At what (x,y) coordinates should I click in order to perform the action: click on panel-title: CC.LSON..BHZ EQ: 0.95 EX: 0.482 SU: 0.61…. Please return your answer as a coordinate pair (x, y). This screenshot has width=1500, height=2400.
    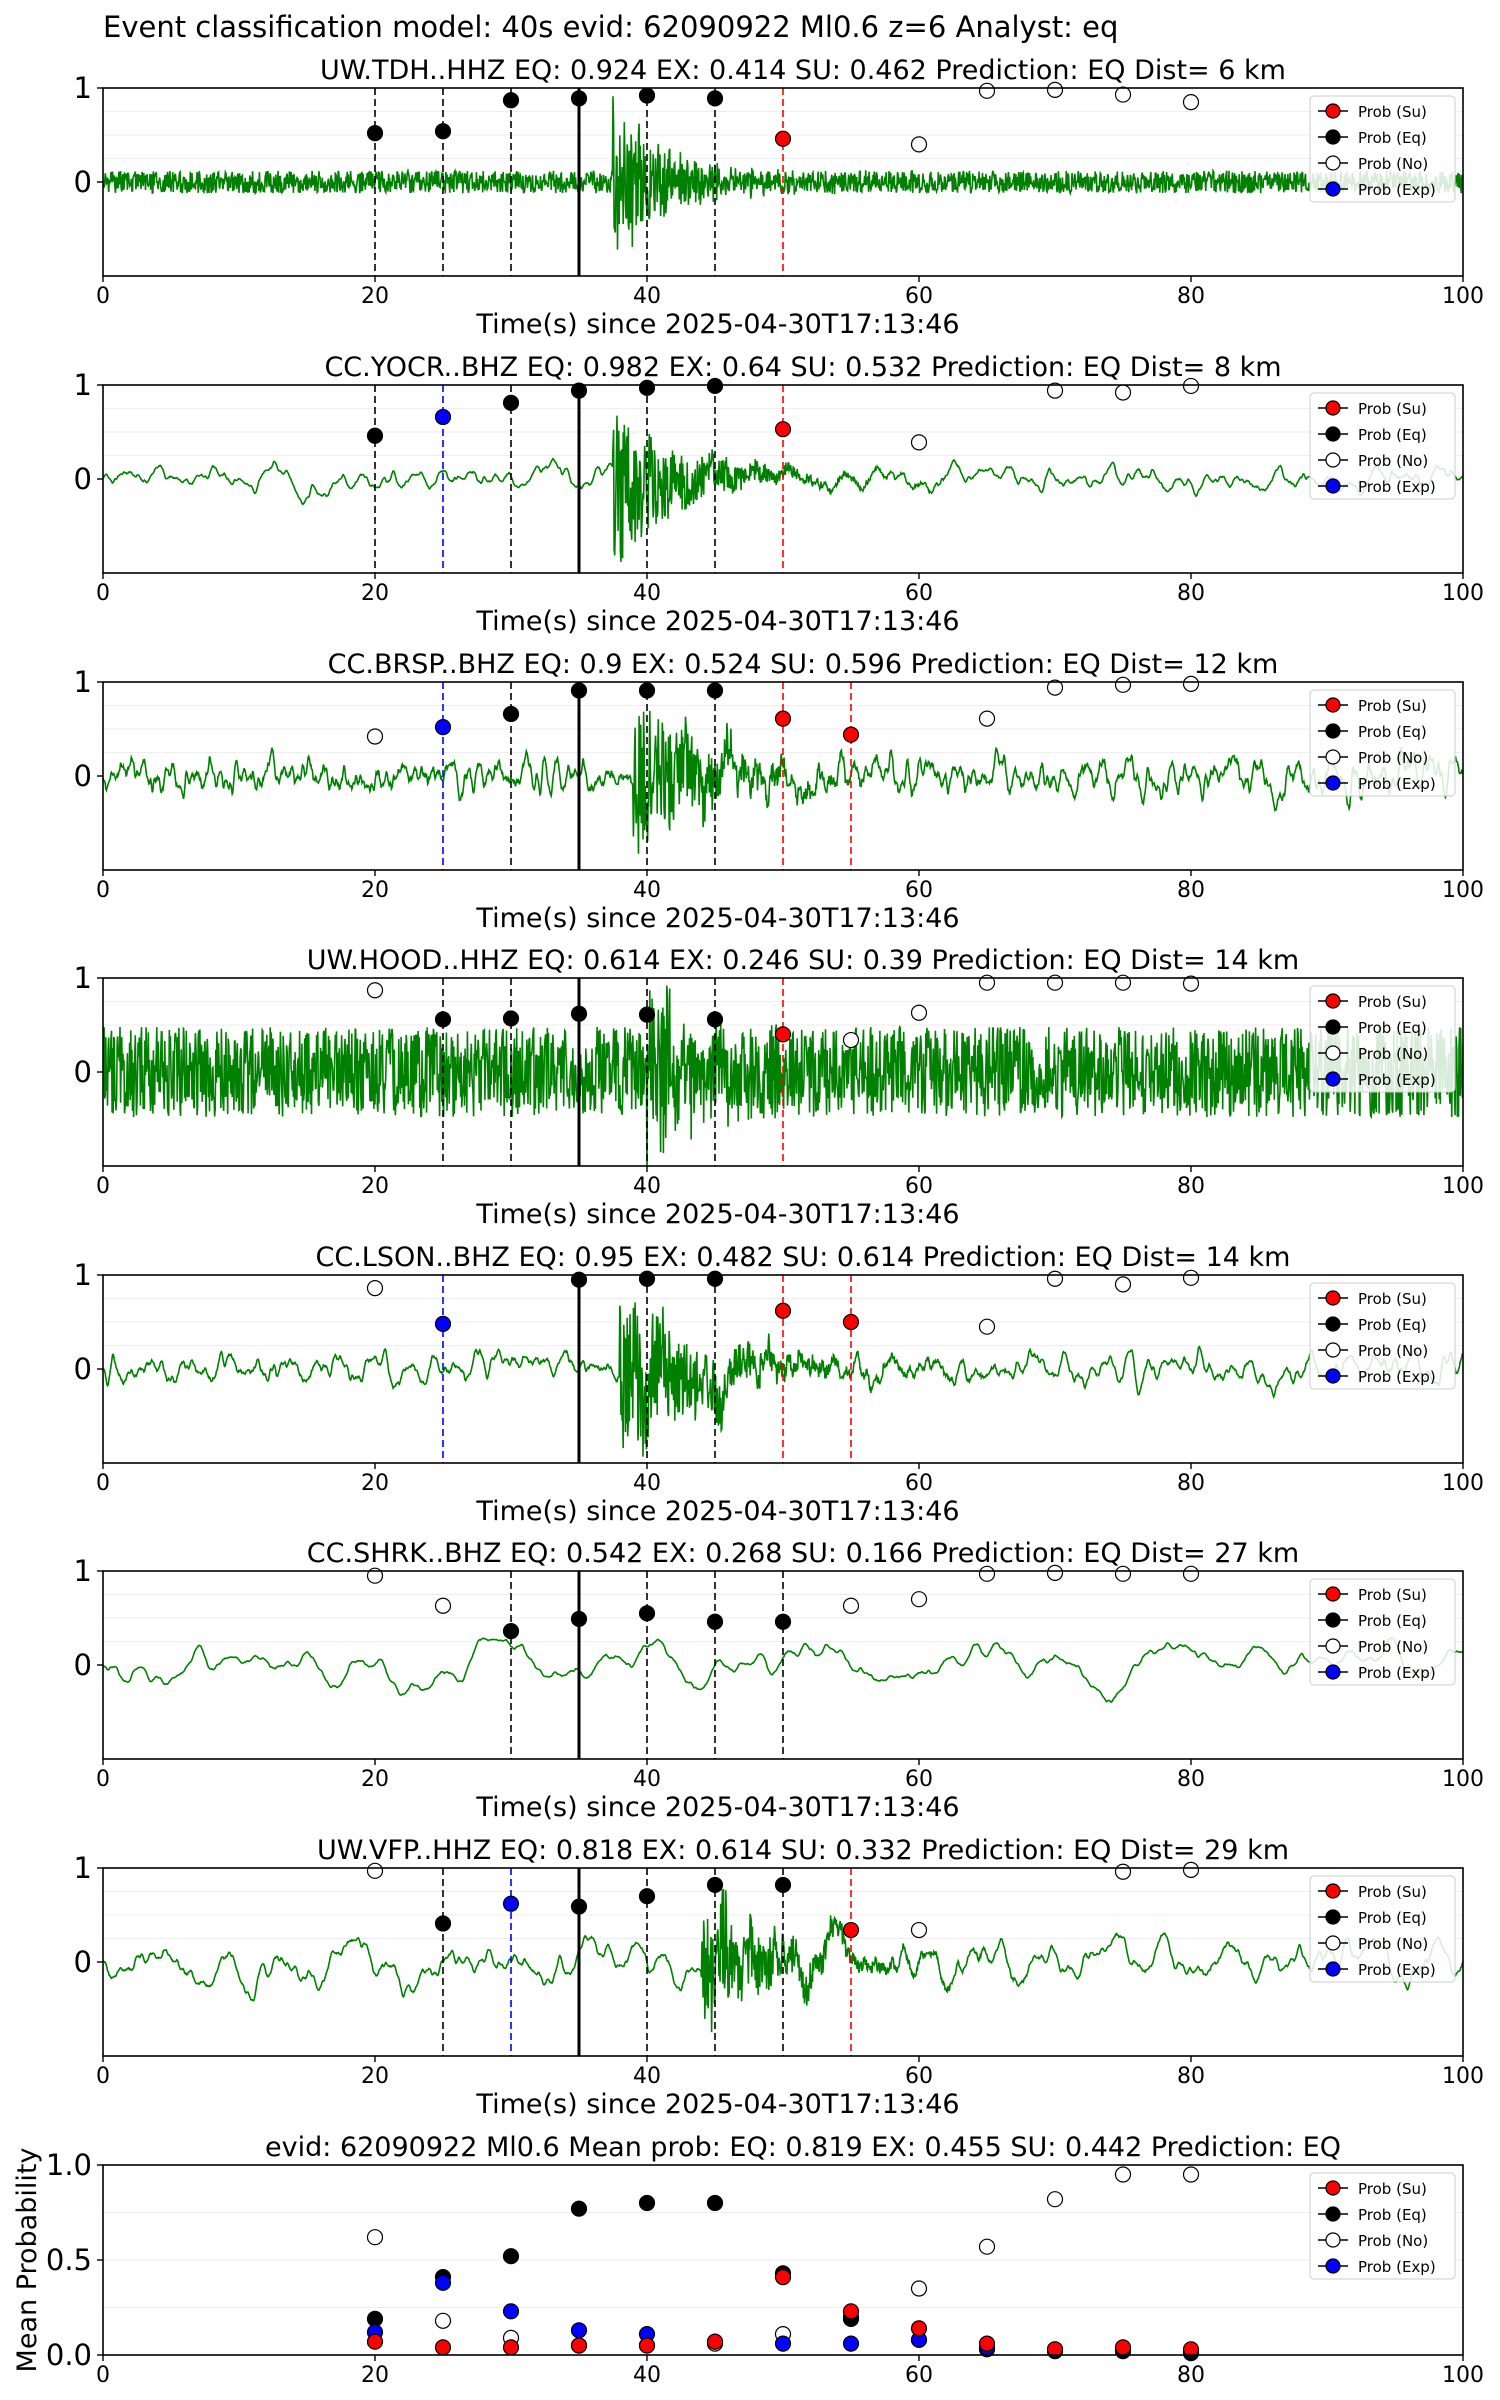
    Looking at the image, I should click on (803, 1257).